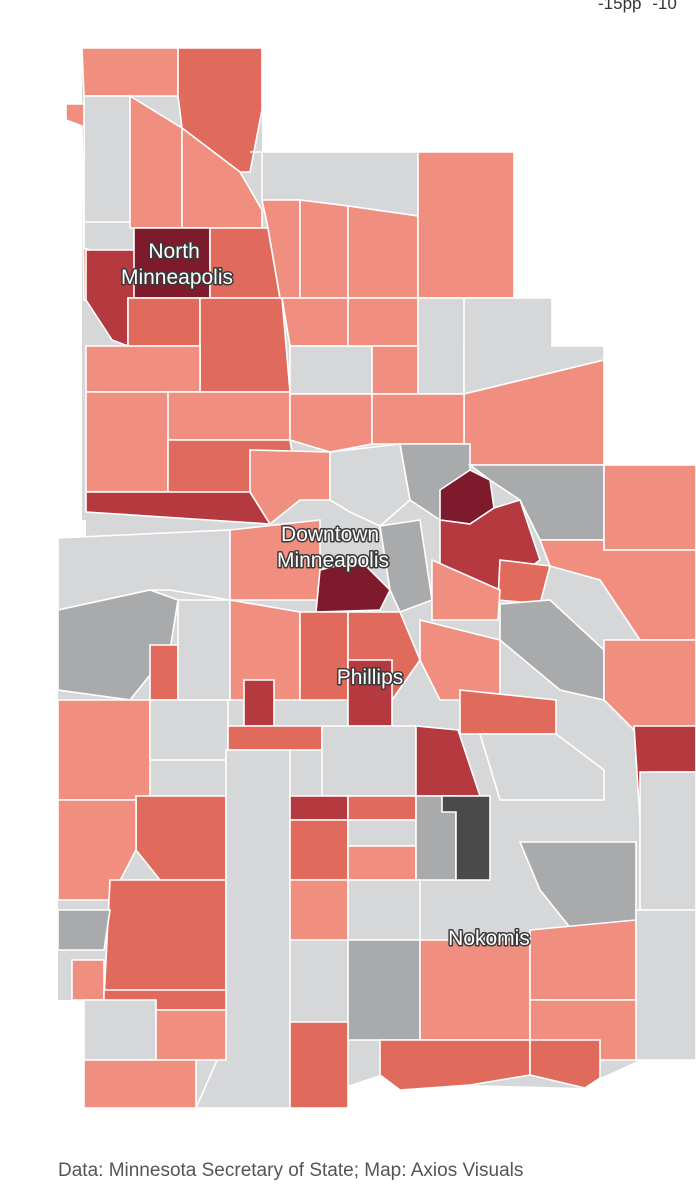 Image resolution: width=696 pixels, height=1200 pixels. I want to click on legend-tick-2: -10, so click(664, 6).